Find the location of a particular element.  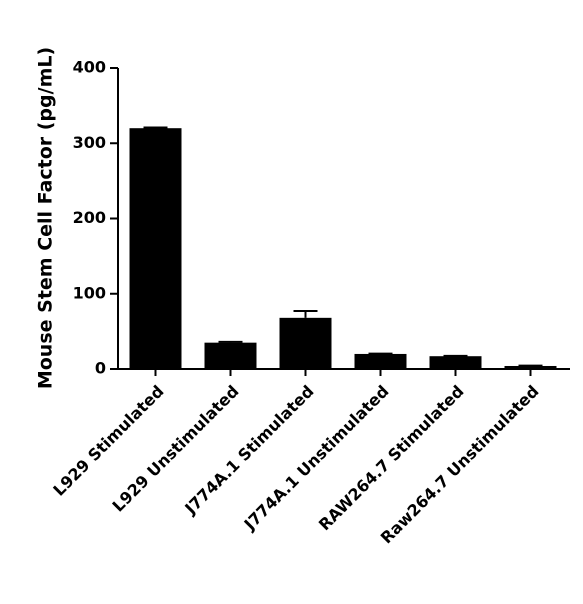

y-axis-label: Mouse Stem Cell Factor (pg/mL) is located at coordinates (46, 218).